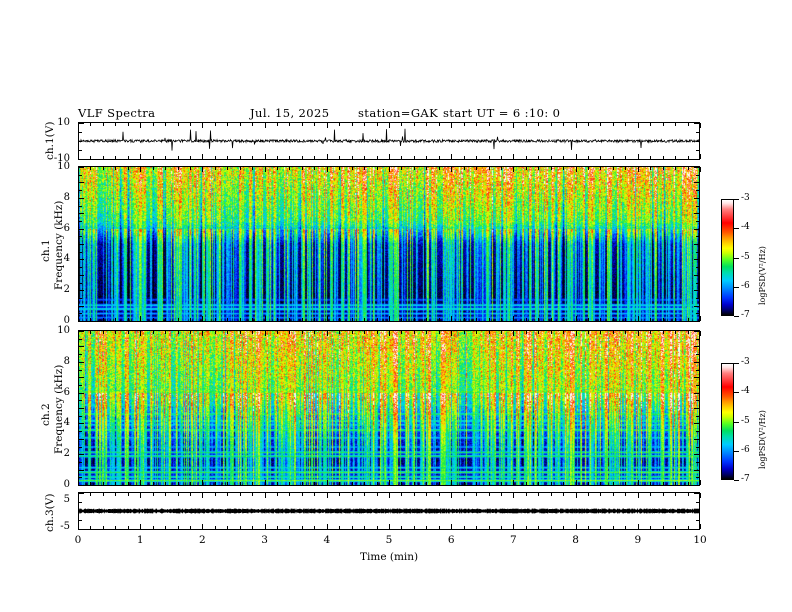  What do you see at coordinates (638, 540) in the screenshot?
I see `x-axis-tick-9: 9` at bounding box center [638, 540].